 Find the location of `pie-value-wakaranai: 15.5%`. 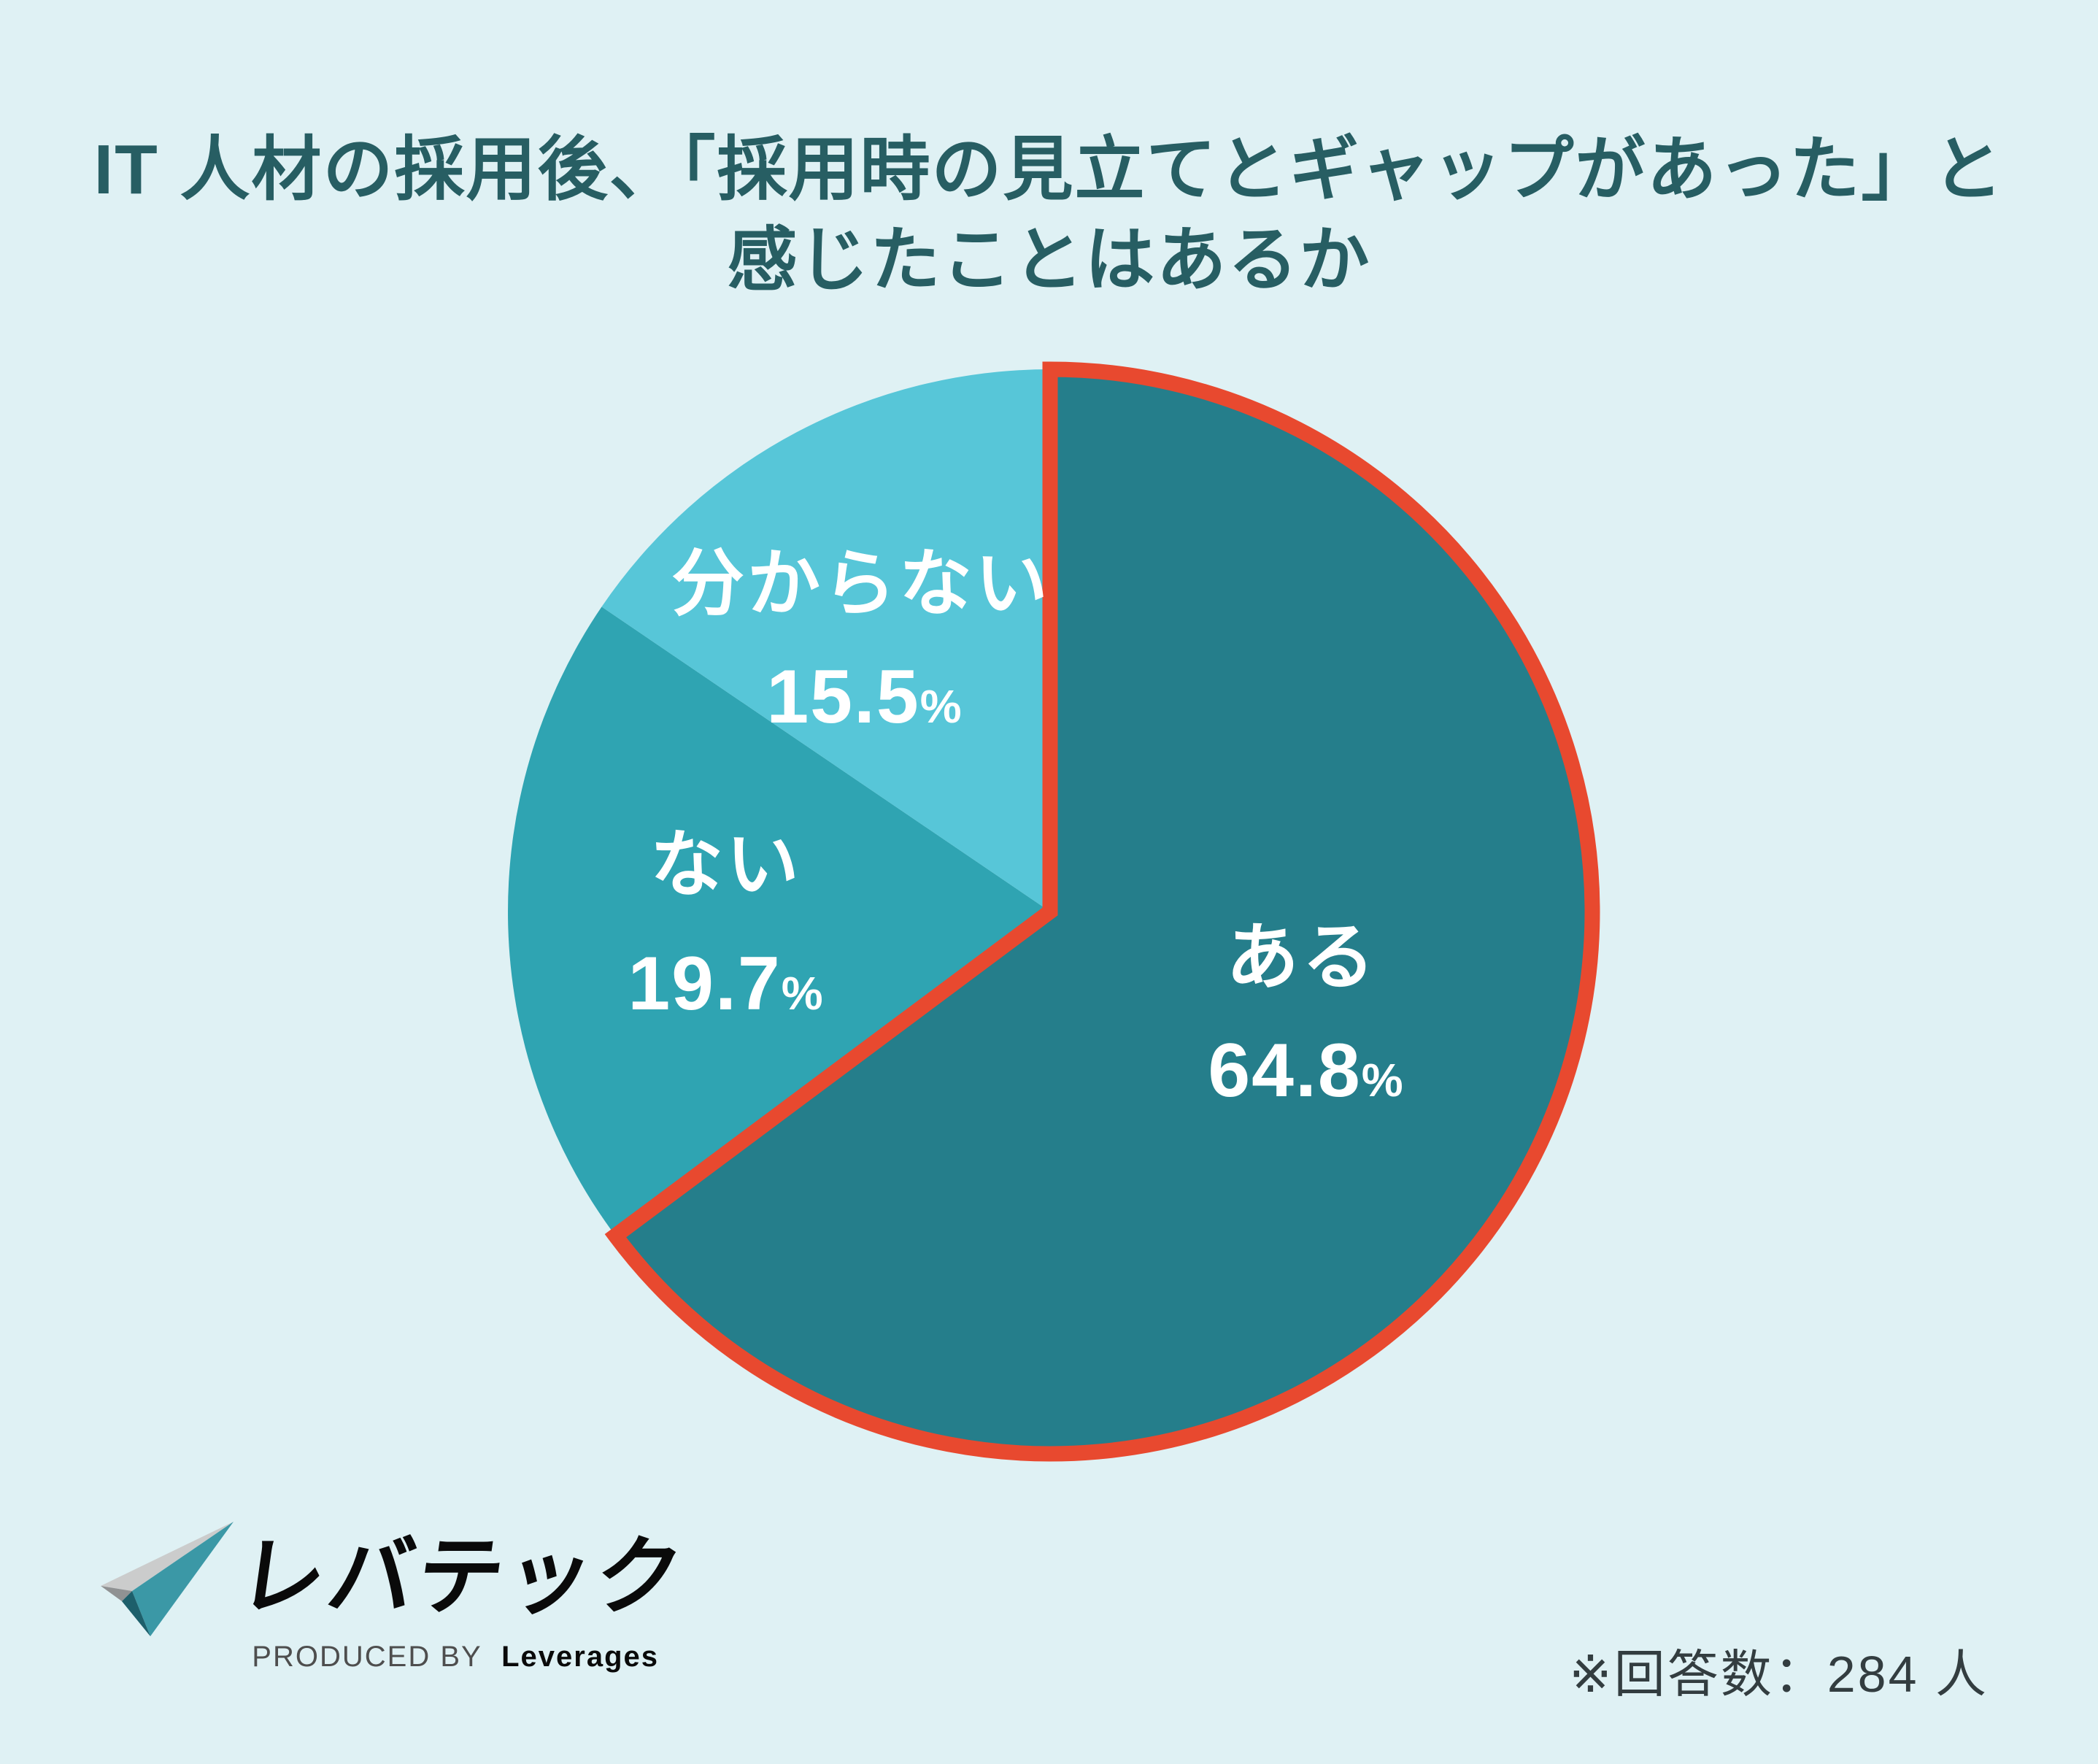

pie-value-wakaranai: 15.5% is located at coordinates (864, 697).